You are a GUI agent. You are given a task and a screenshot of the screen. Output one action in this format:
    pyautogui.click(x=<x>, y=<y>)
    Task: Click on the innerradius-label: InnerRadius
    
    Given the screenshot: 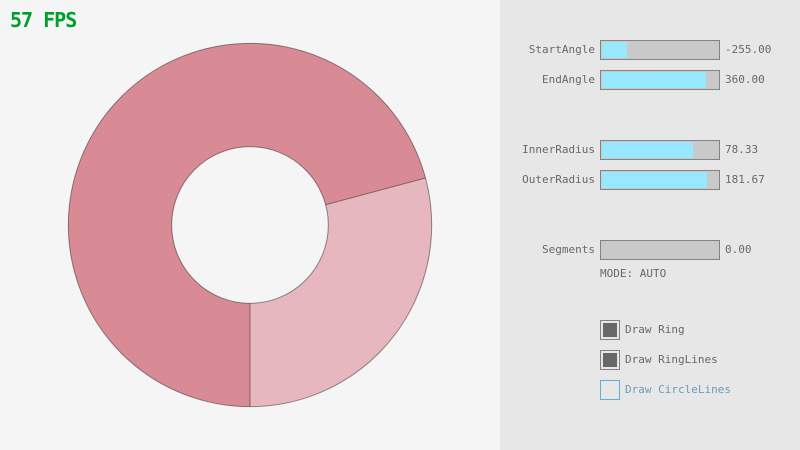 What is the action you would take?
    pyautogui.click(x=558, y=149)
    